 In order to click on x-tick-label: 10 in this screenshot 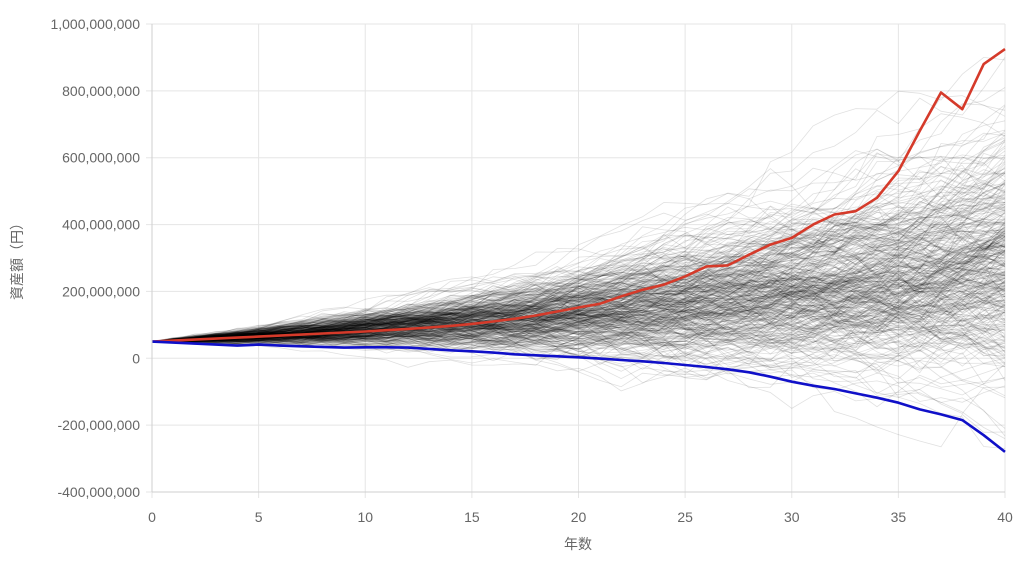, I will do `click(365, 517)`.